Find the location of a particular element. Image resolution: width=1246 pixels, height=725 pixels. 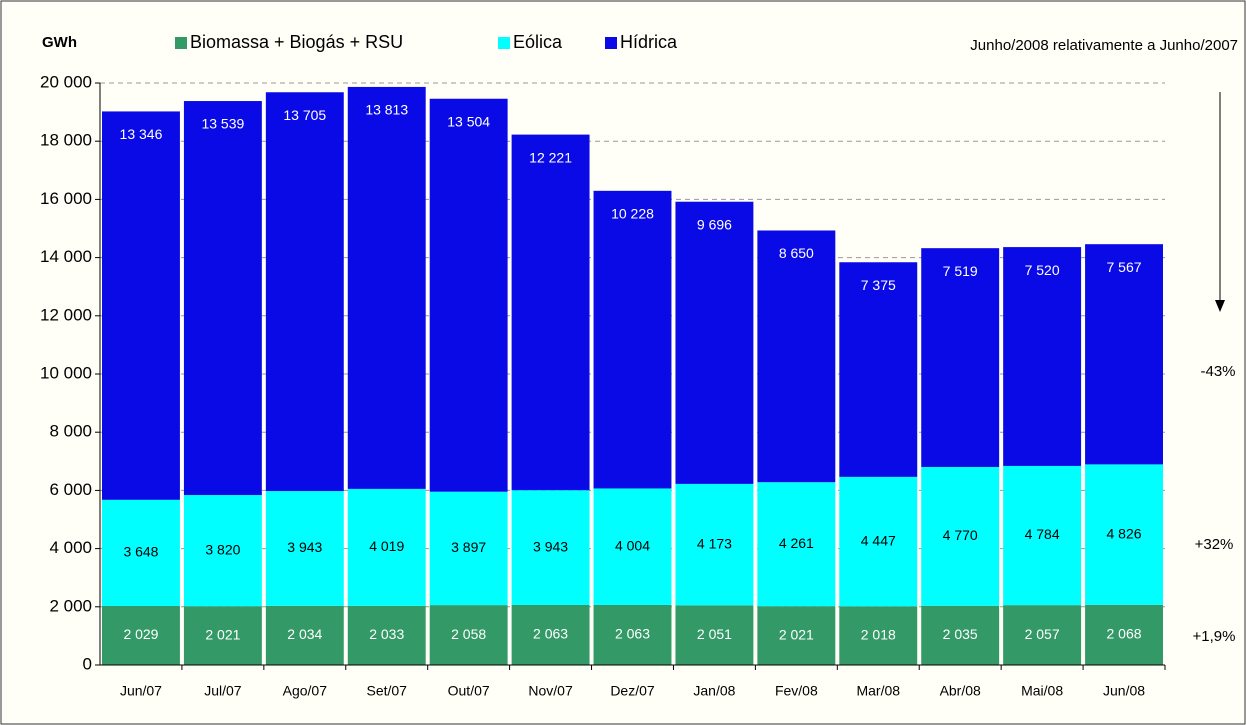

value-label: 4 261 is located at coordinates (796, 543).